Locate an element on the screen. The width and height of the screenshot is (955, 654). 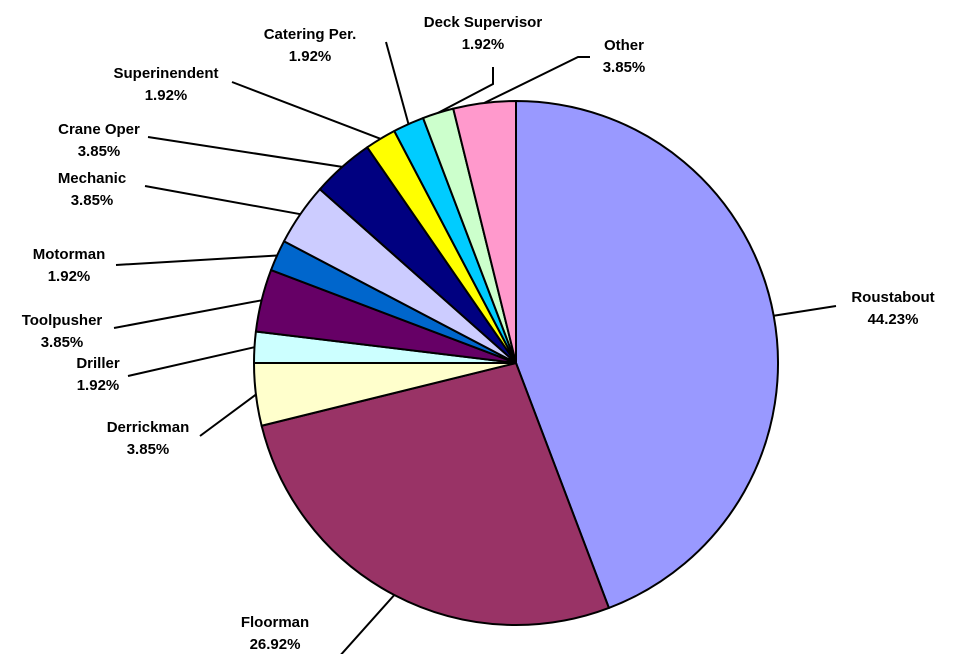
leader-line-deck-supervisor is located at coordinates (465, 90).